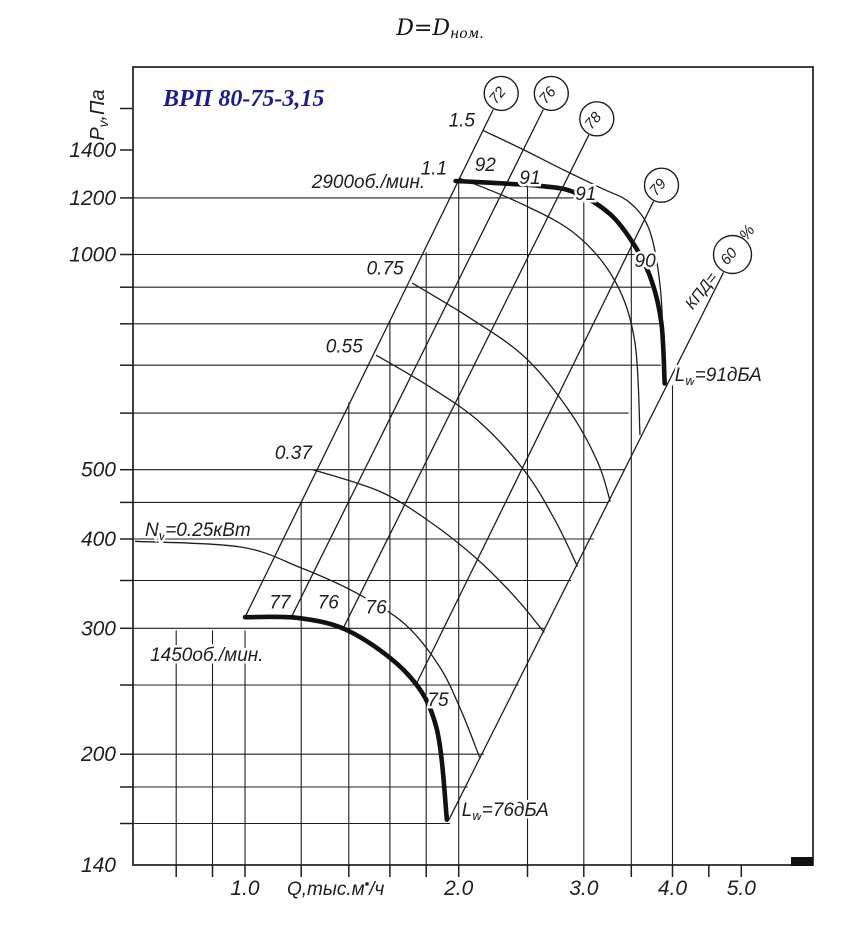 The image size is (856, 928). I want to click on power-label-1.5: 1.5, so click(462, 120).